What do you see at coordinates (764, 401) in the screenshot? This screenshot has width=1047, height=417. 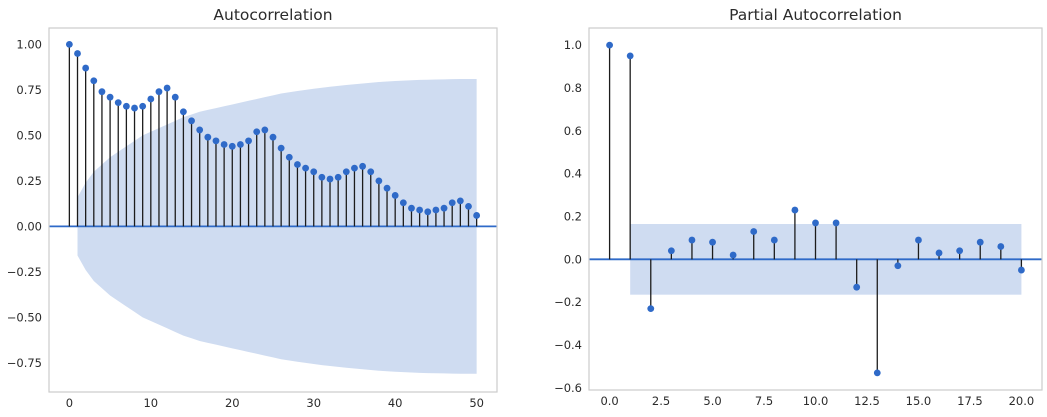 I see `x-tick-label: 7.5` at bounding box center [764, 401].